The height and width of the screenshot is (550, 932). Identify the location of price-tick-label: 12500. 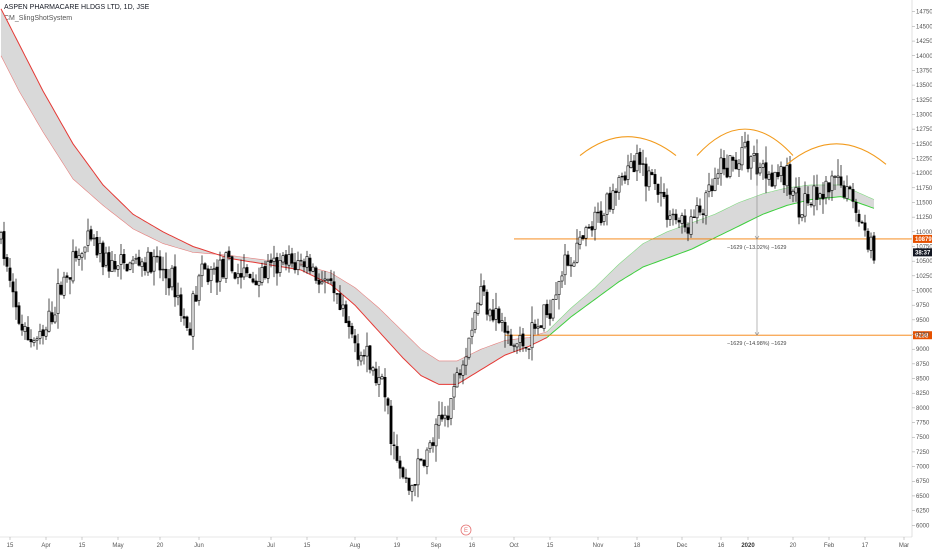
(924, 145).